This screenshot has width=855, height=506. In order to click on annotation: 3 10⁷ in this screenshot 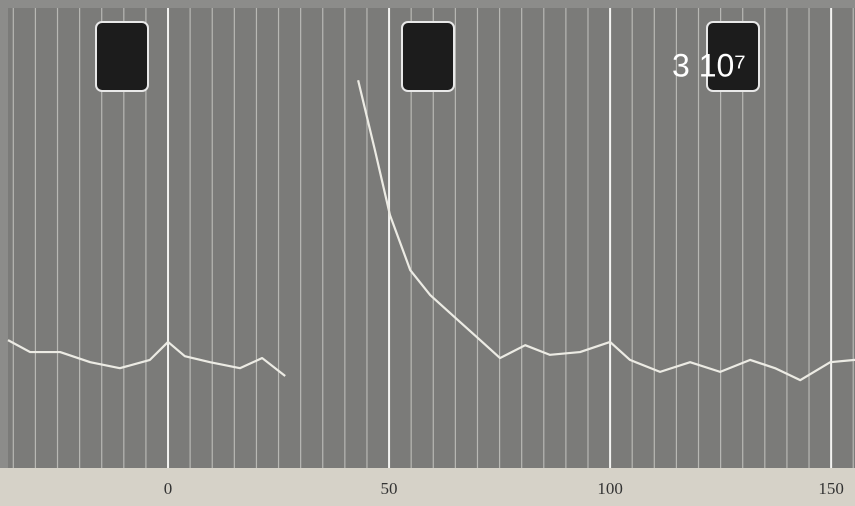, I will do `click(709, 65)`.